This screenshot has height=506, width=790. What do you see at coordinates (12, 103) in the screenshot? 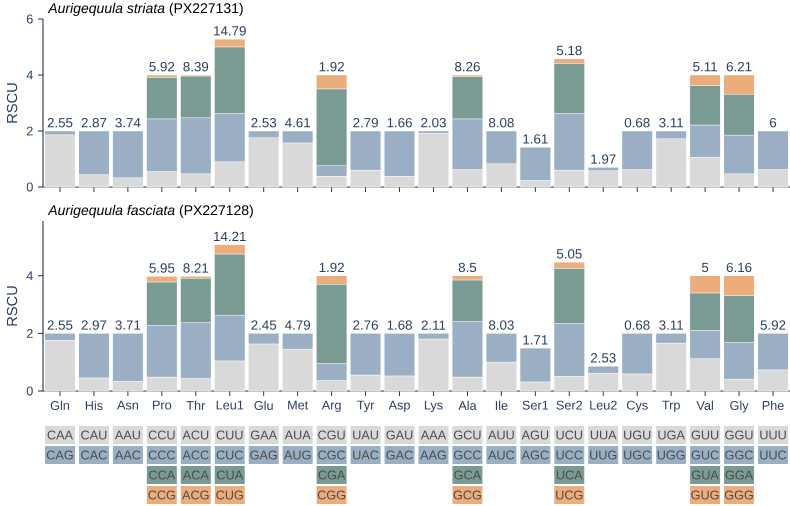
I see `y-axis-title: RSCU` at bounding box center [12, 103].